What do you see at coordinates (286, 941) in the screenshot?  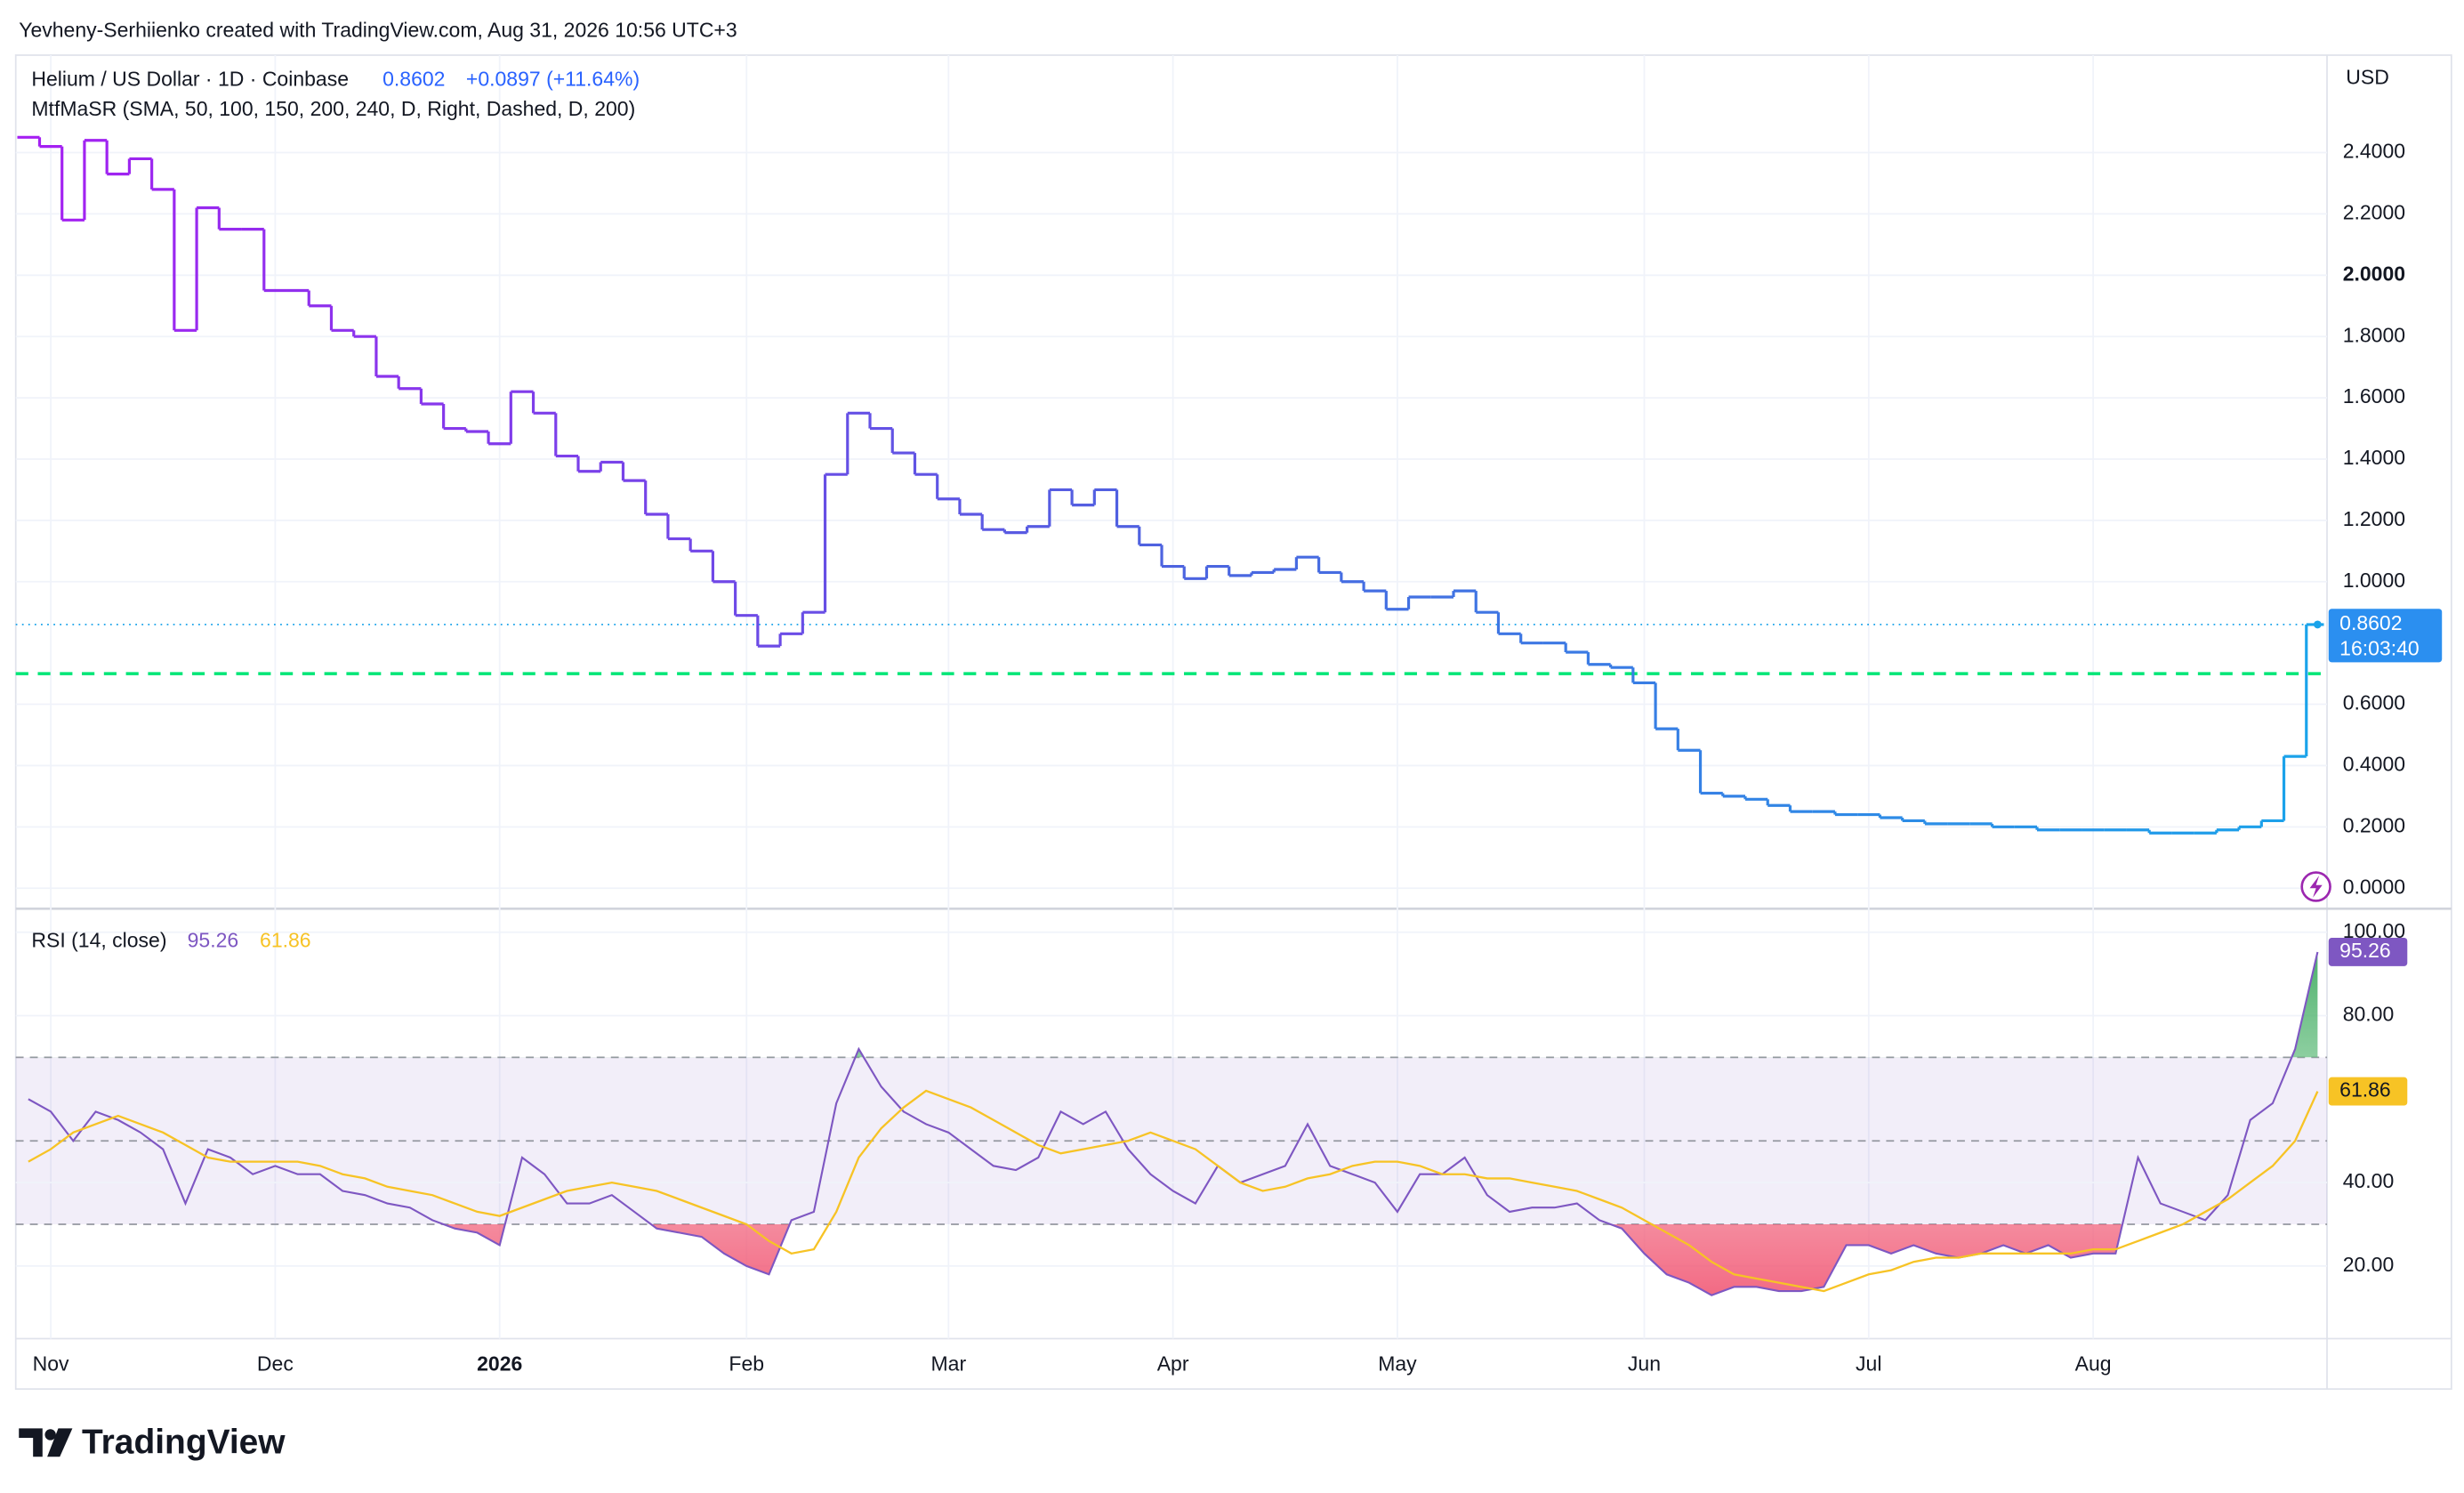 I see `rsi-ma-value: 61.86` at bounding box center [286, 941].